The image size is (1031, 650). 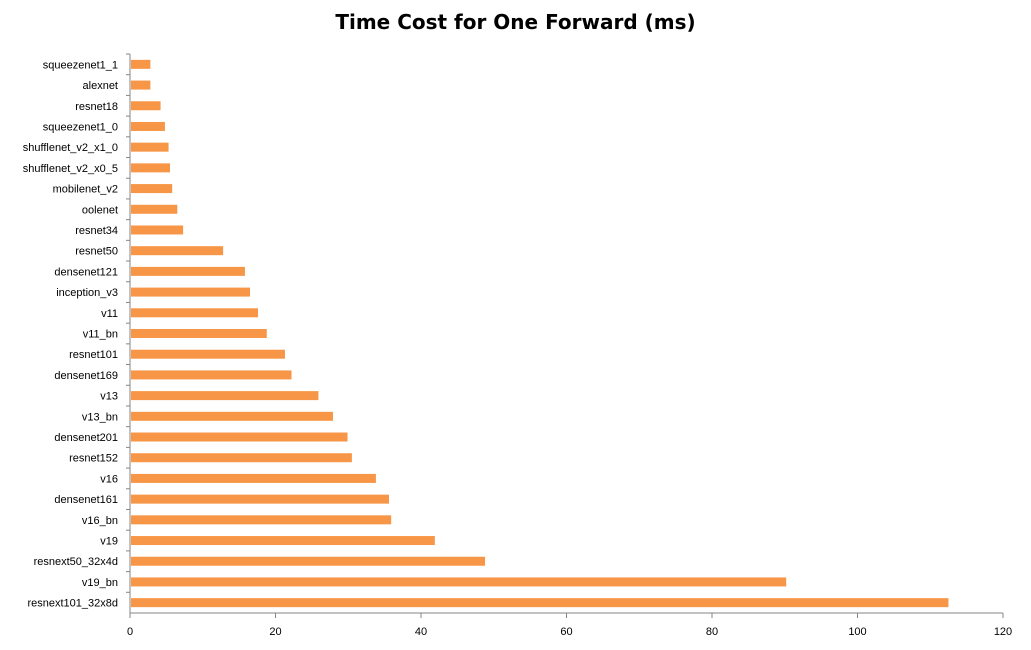 What do you see at coordinates (100, 210) in the screenshot?
I see `y-tick-label: oolenet` at bounding box center [100, 210].